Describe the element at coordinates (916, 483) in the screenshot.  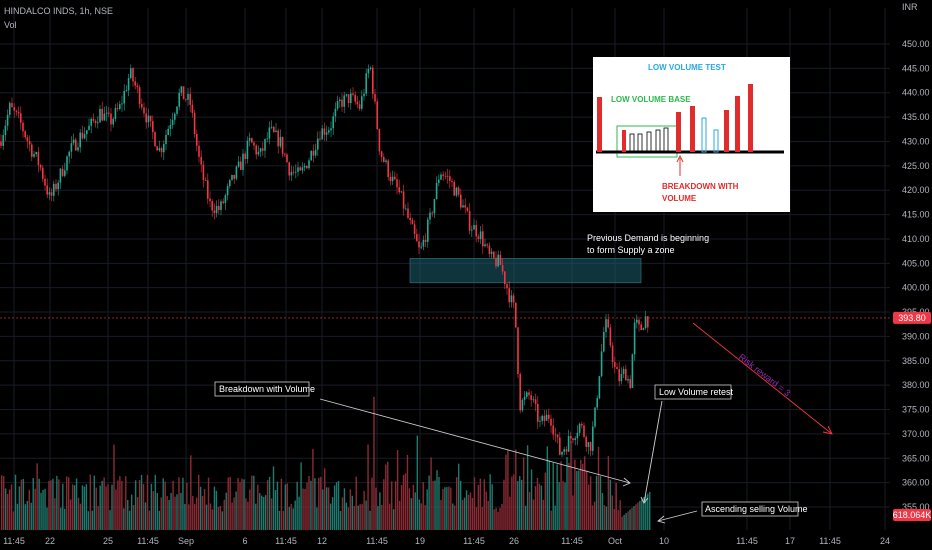
I see `price-tick-label: 360.00` at that location.